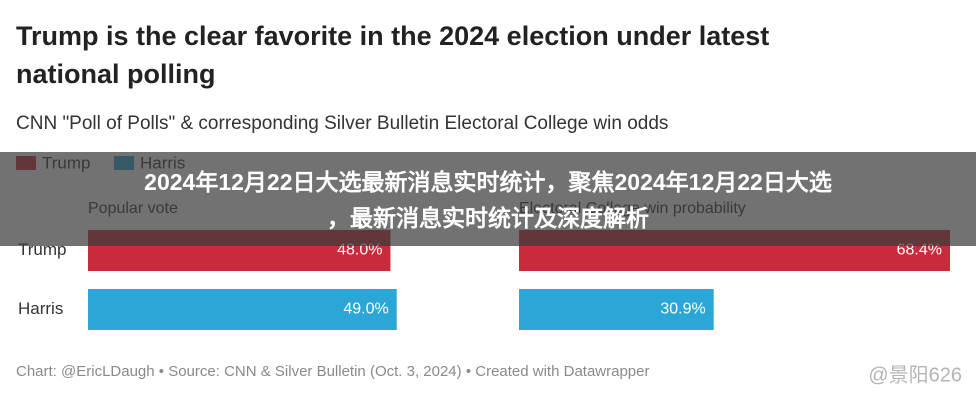 The width and height of the screenshot is (976, 400). I want to click on watermark: @景阳626, so click(915, 374).